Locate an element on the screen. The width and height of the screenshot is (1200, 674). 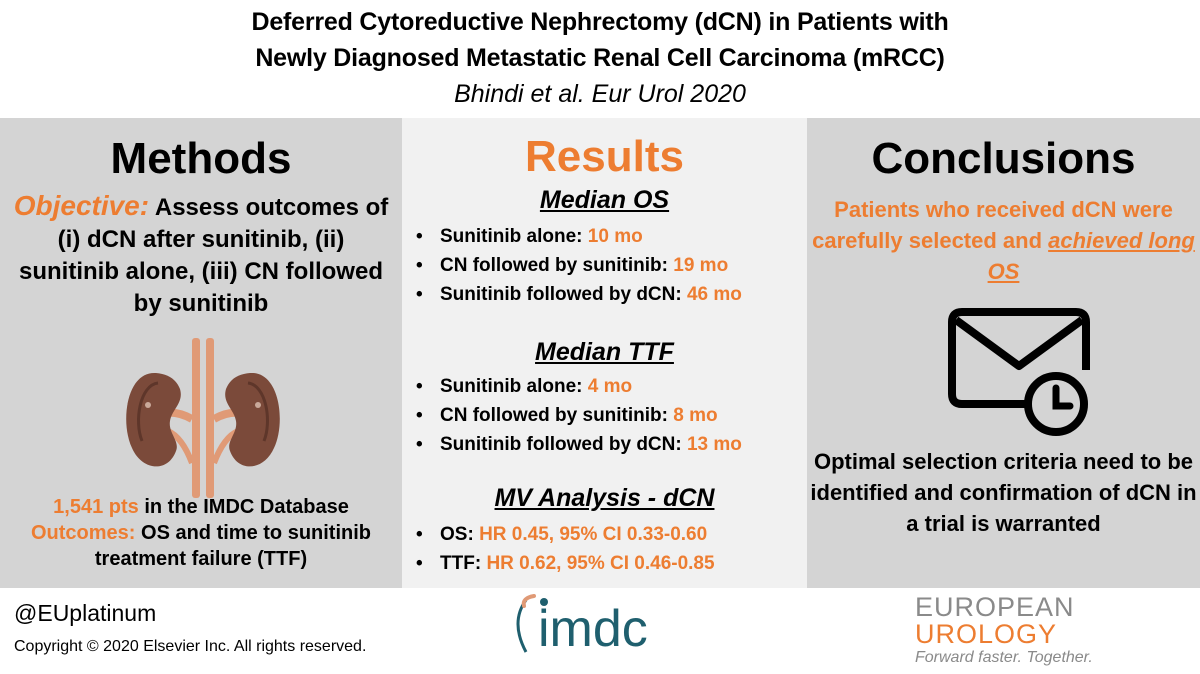
list-item: • Sunitinib alone: 4 mo is located at coordinates (524, 386).